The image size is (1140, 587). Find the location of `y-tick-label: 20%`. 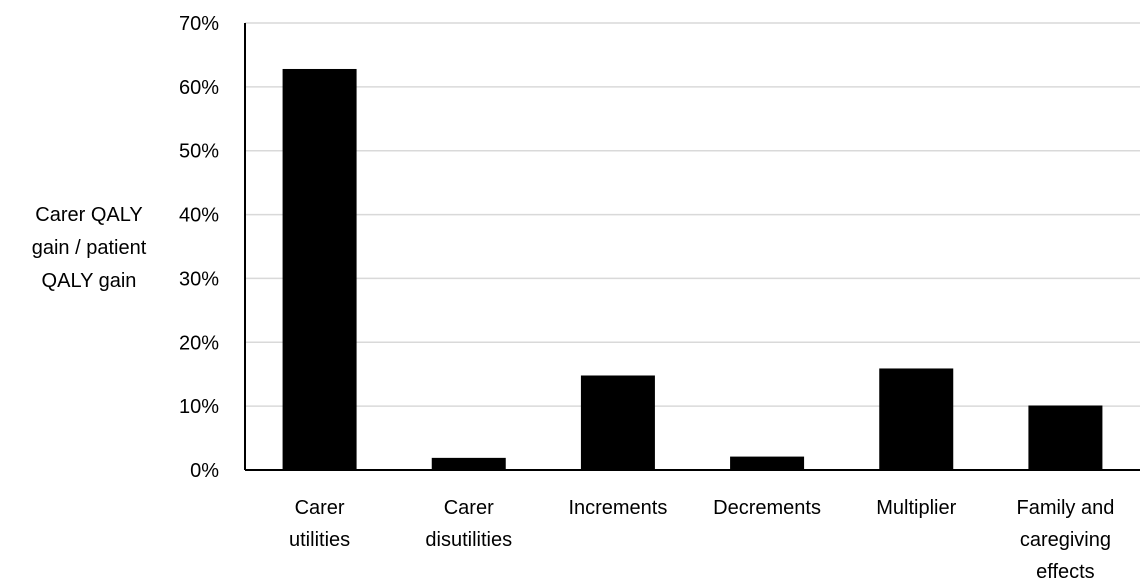

y-tick-label: 20% is located at coordinates (199, 343).